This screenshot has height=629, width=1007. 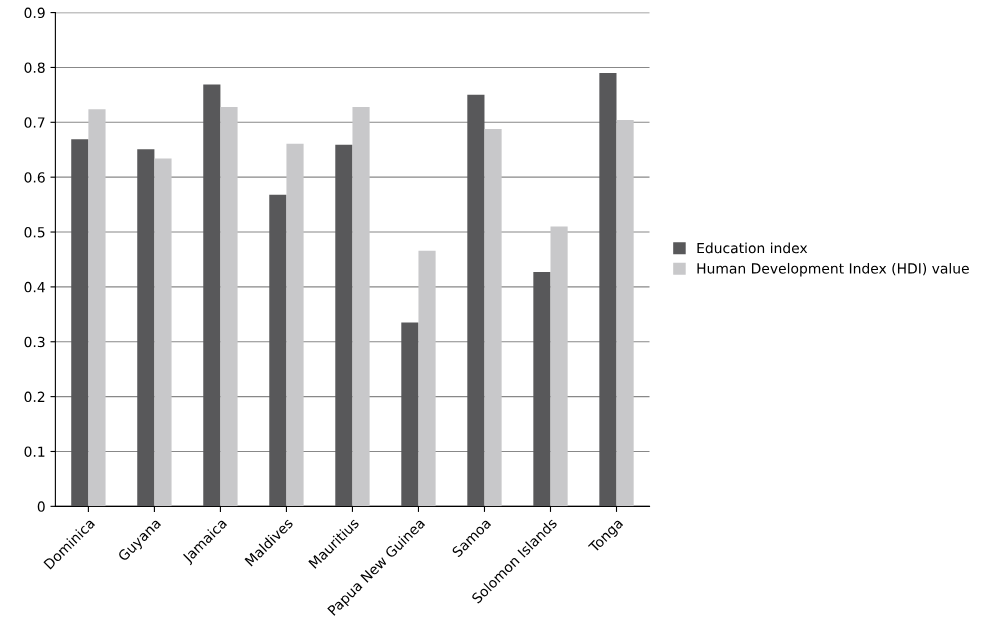 I want to click on legend-label: Human Development Index (HDI) value, so click(x=833, y=269).